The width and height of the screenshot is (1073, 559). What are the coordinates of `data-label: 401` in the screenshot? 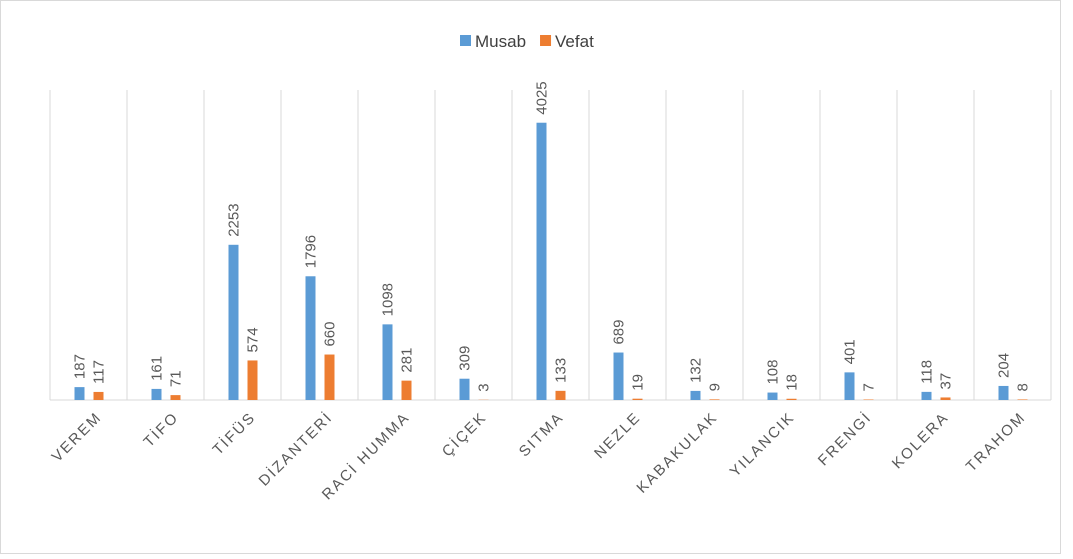 It's located at (850, 351).